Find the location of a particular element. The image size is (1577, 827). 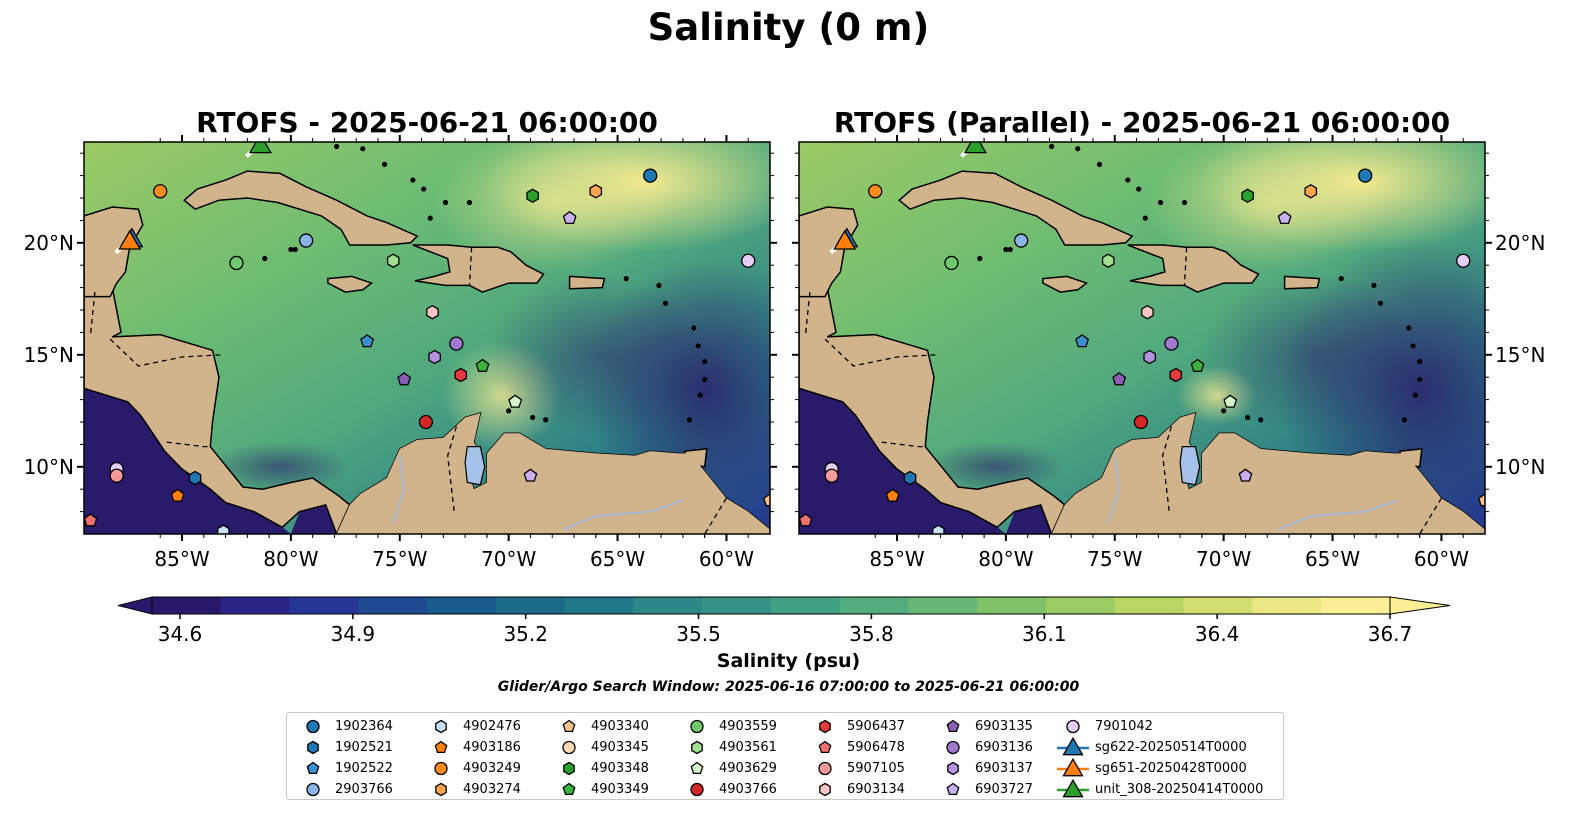

lake-maracaibo is located at coordinates (1190, 466).